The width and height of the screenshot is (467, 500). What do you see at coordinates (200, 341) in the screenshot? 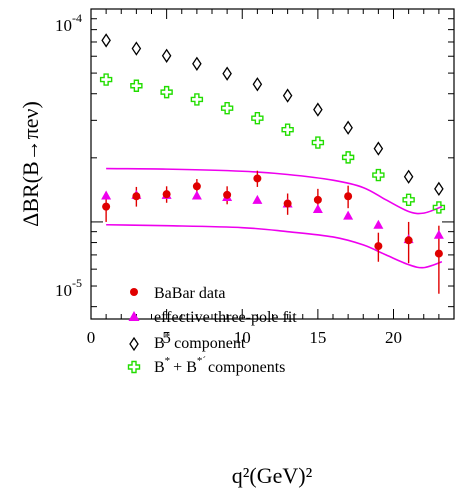
I see `legend-label-bstar: B* component` at bounding box center [200, 341].